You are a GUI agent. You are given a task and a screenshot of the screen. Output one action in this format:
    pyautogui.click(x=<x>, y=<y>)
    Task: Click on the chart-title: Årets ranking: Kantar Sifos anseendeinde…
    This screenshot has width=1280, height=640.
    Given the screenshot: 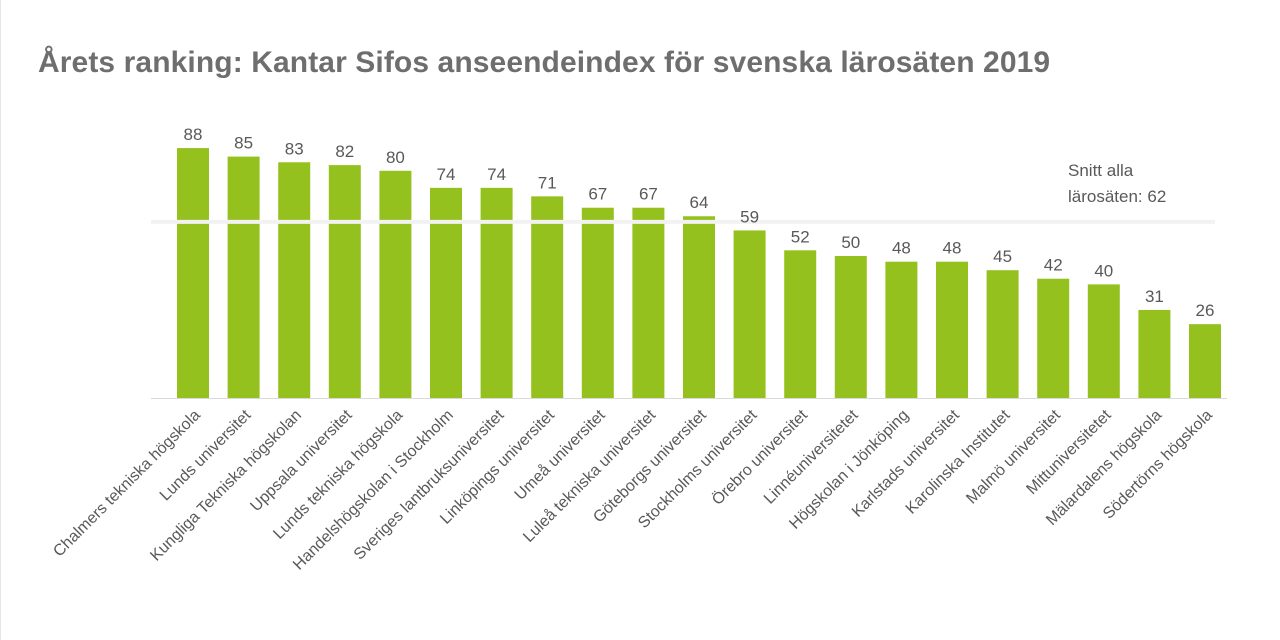 What is the action you would take?
    pyautogui.click(x=544, y=62)
    